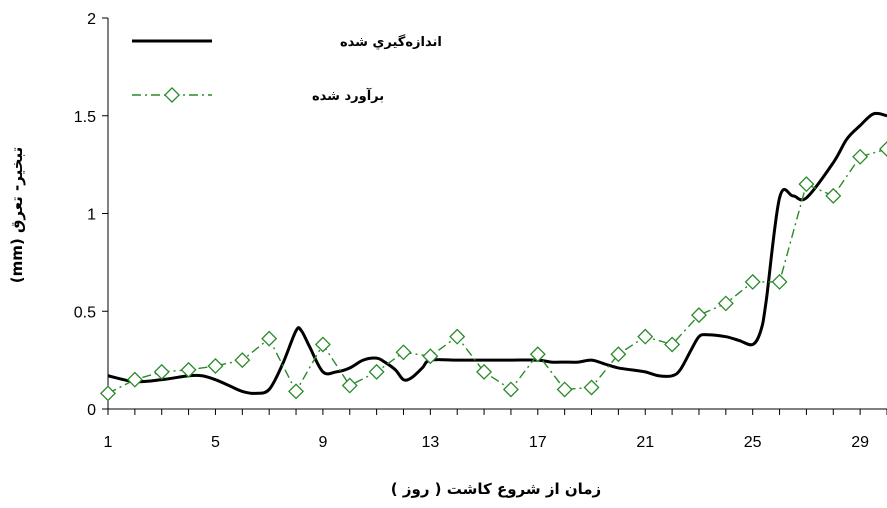  What do you see at coordinates (753, 442) in the screenshot?
I see `x-tick-label: 25` at bounding box center [753, 442].